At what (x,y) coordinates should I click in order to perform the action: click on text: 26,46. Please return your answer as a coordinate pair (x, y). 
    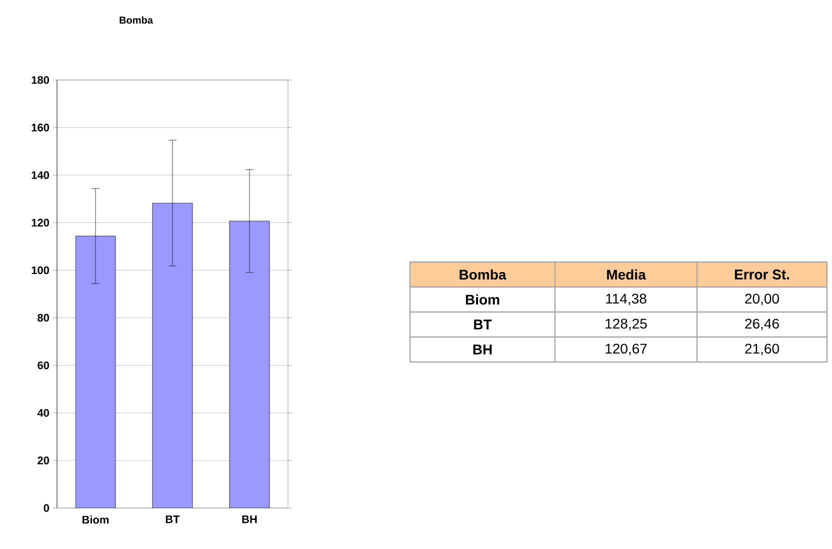
    Looking at the image, I should click on (762, 324).